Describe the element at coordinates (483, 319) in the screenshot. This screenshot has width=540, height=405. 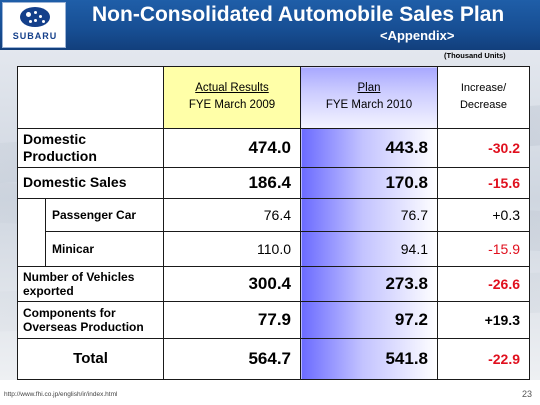
I see `change-value: +19.3` at that location.